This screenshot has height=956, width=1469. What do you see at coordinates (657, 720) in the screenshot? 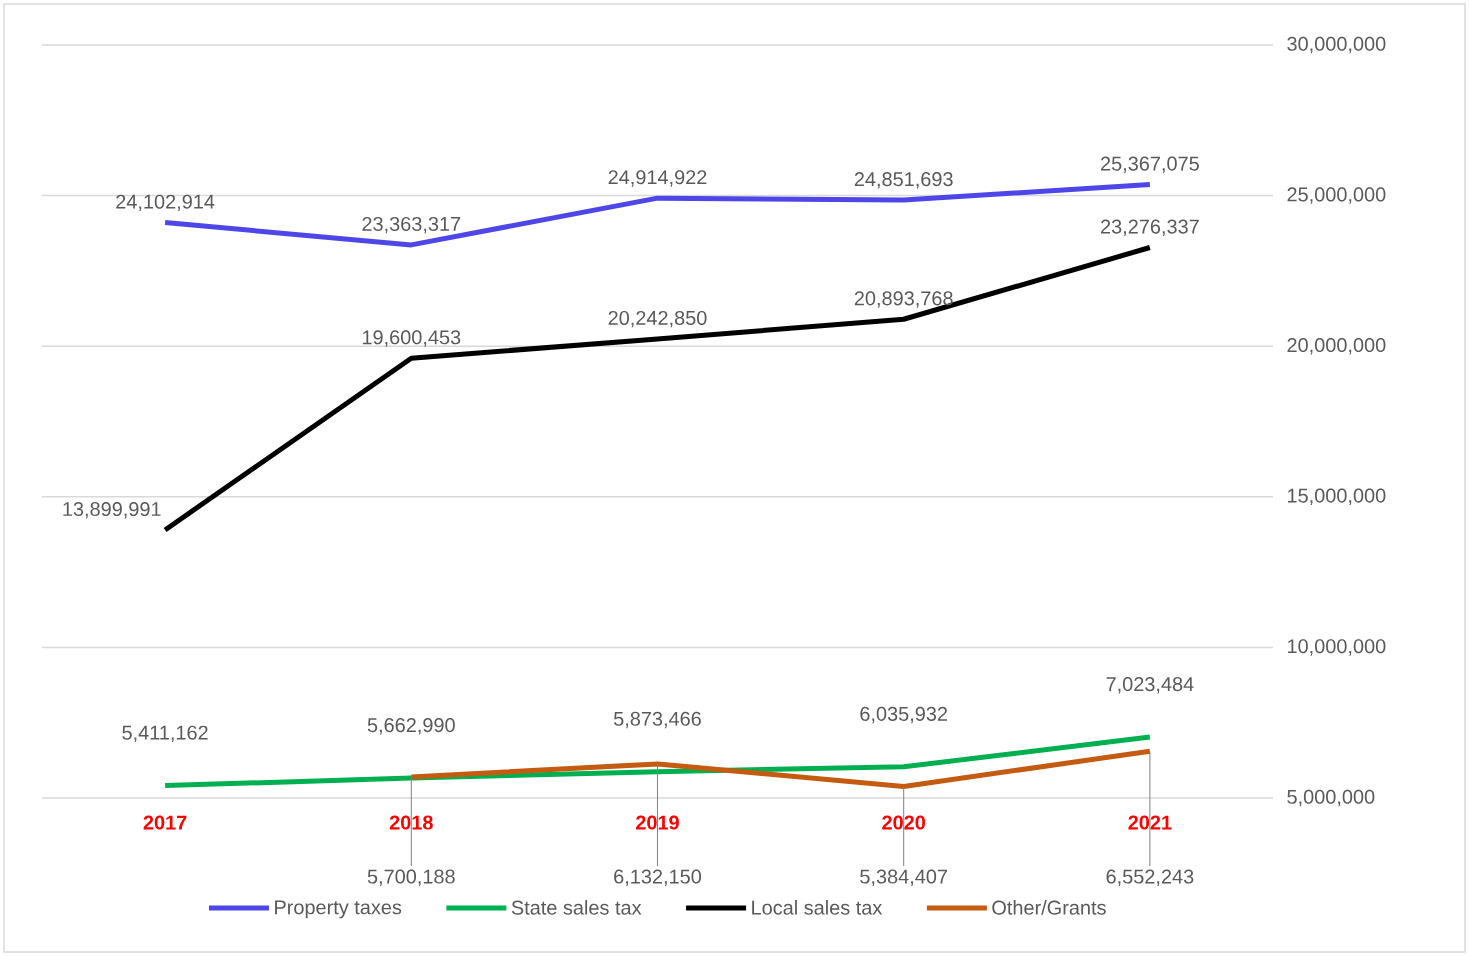
I see `data-label: 5,873,466` at bounding box center [657, 720].